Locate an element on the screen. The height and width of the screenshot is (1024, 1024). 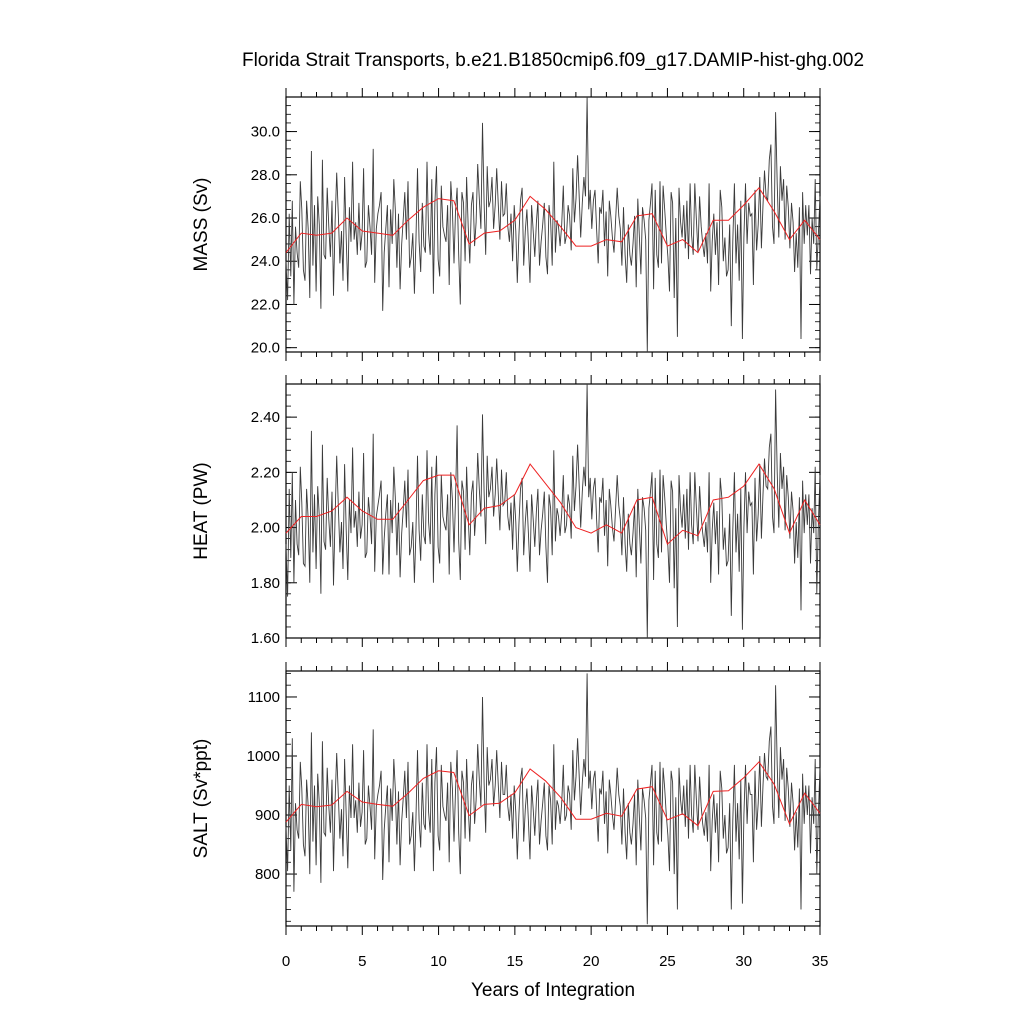
y-axis-label-salt: SALT (Sv*ppt) is located at coordinates (201, 799).